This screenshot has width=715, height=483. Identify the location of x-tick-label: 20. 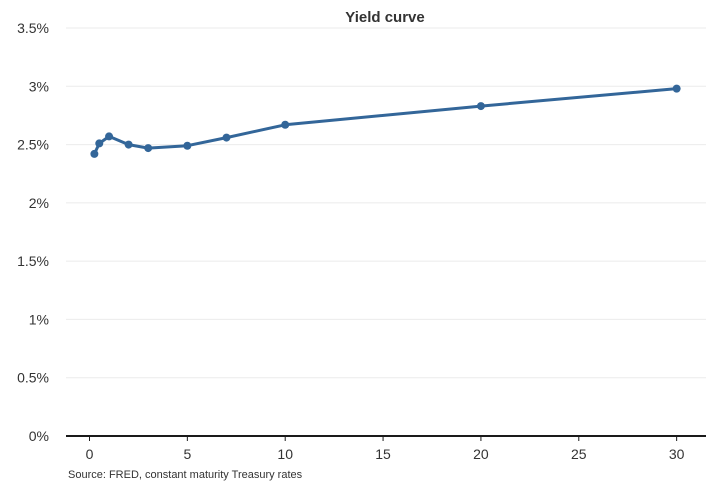
(481, 454).